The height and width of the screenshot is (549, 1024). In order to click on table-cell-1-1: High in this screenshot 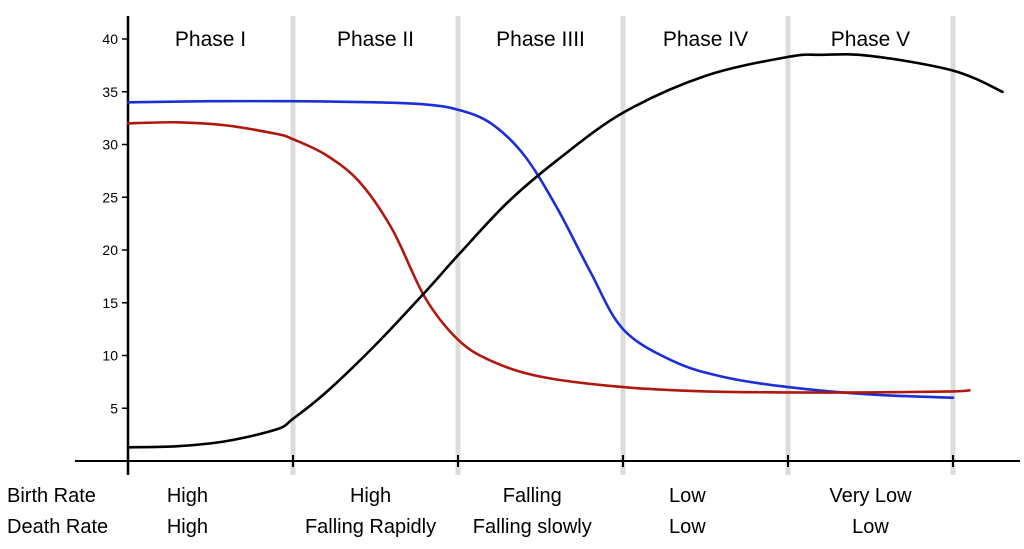, I will do `click(187, 496)`.